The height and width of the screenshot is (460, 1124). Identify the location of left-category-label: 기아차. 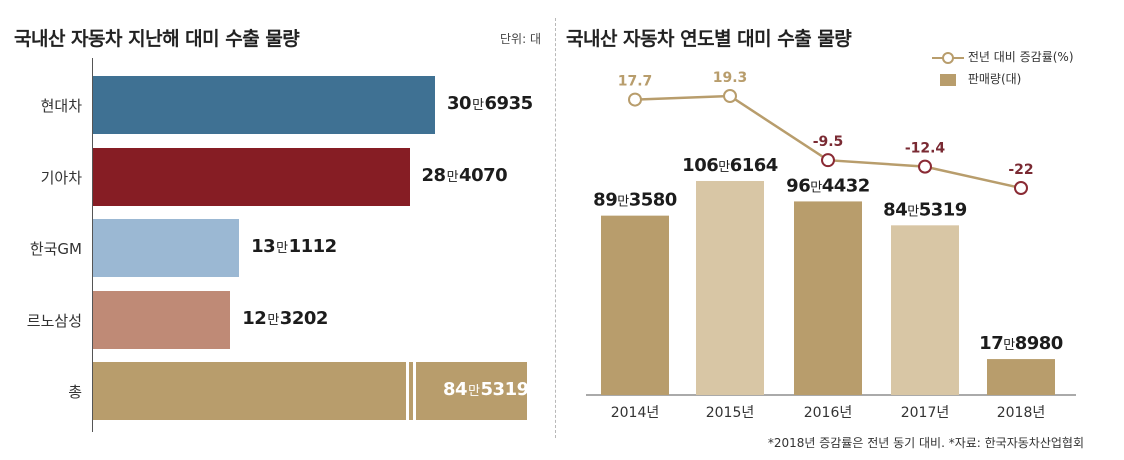
(61, 177).